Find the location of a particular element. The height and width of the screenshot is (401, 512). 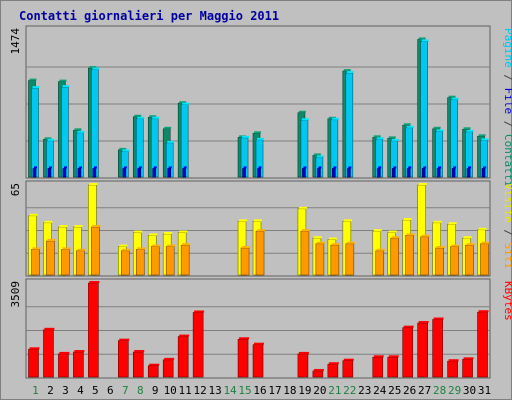

panel-top-legend: Pagine / File / Contatti is located at coordinates (507, 107).